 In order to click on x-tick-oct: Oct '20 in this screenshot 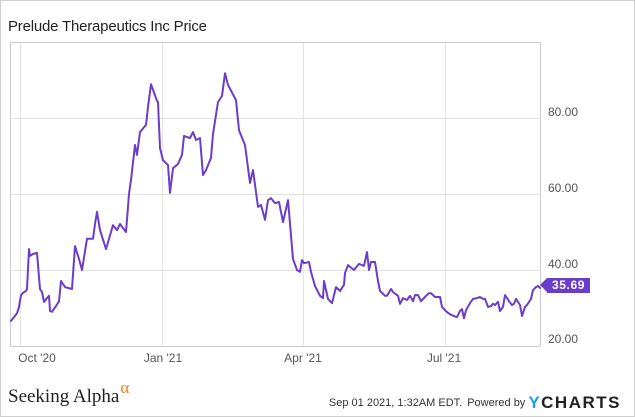, I will do `click(37, 358)`.